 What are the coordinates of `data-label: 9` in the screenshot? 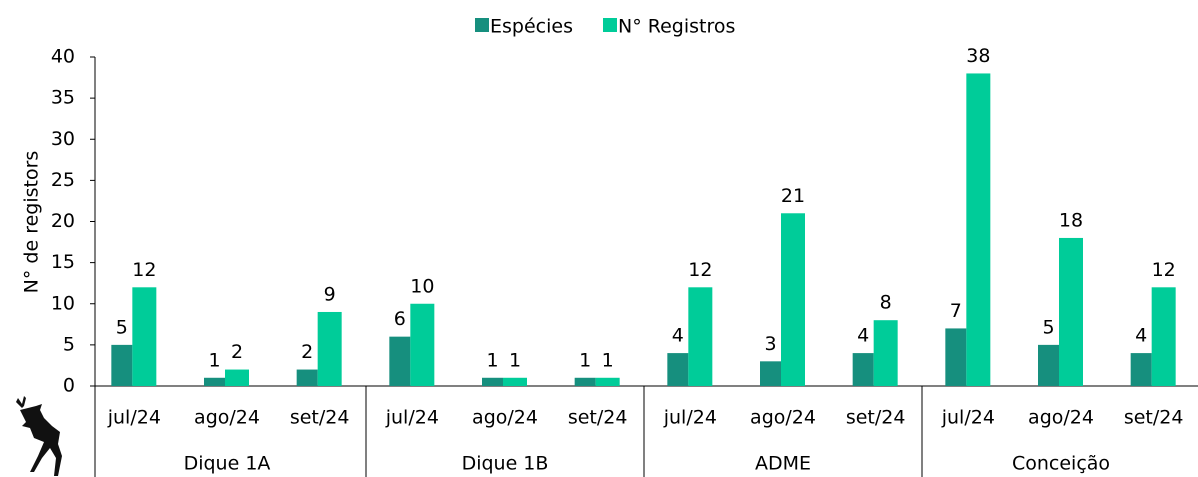 It's located at (330, 294).